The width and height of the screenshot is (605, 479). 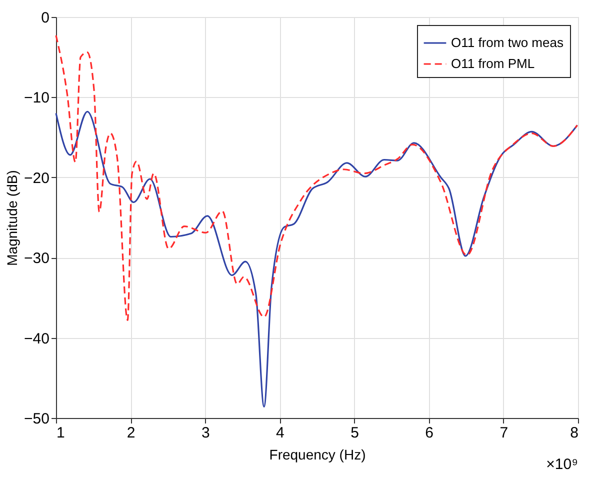 What do you see at coordinates (45, 18) in the screenshot?
I see `y-tick-label: 0` at bounding box center [45, 18].